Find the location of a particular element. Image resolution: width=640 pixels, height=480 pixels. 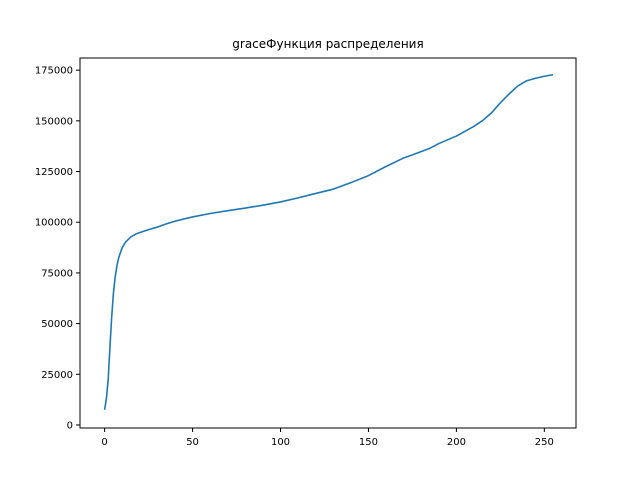

chart-title: graceФункция распределения is located at coordinates (327, 44).